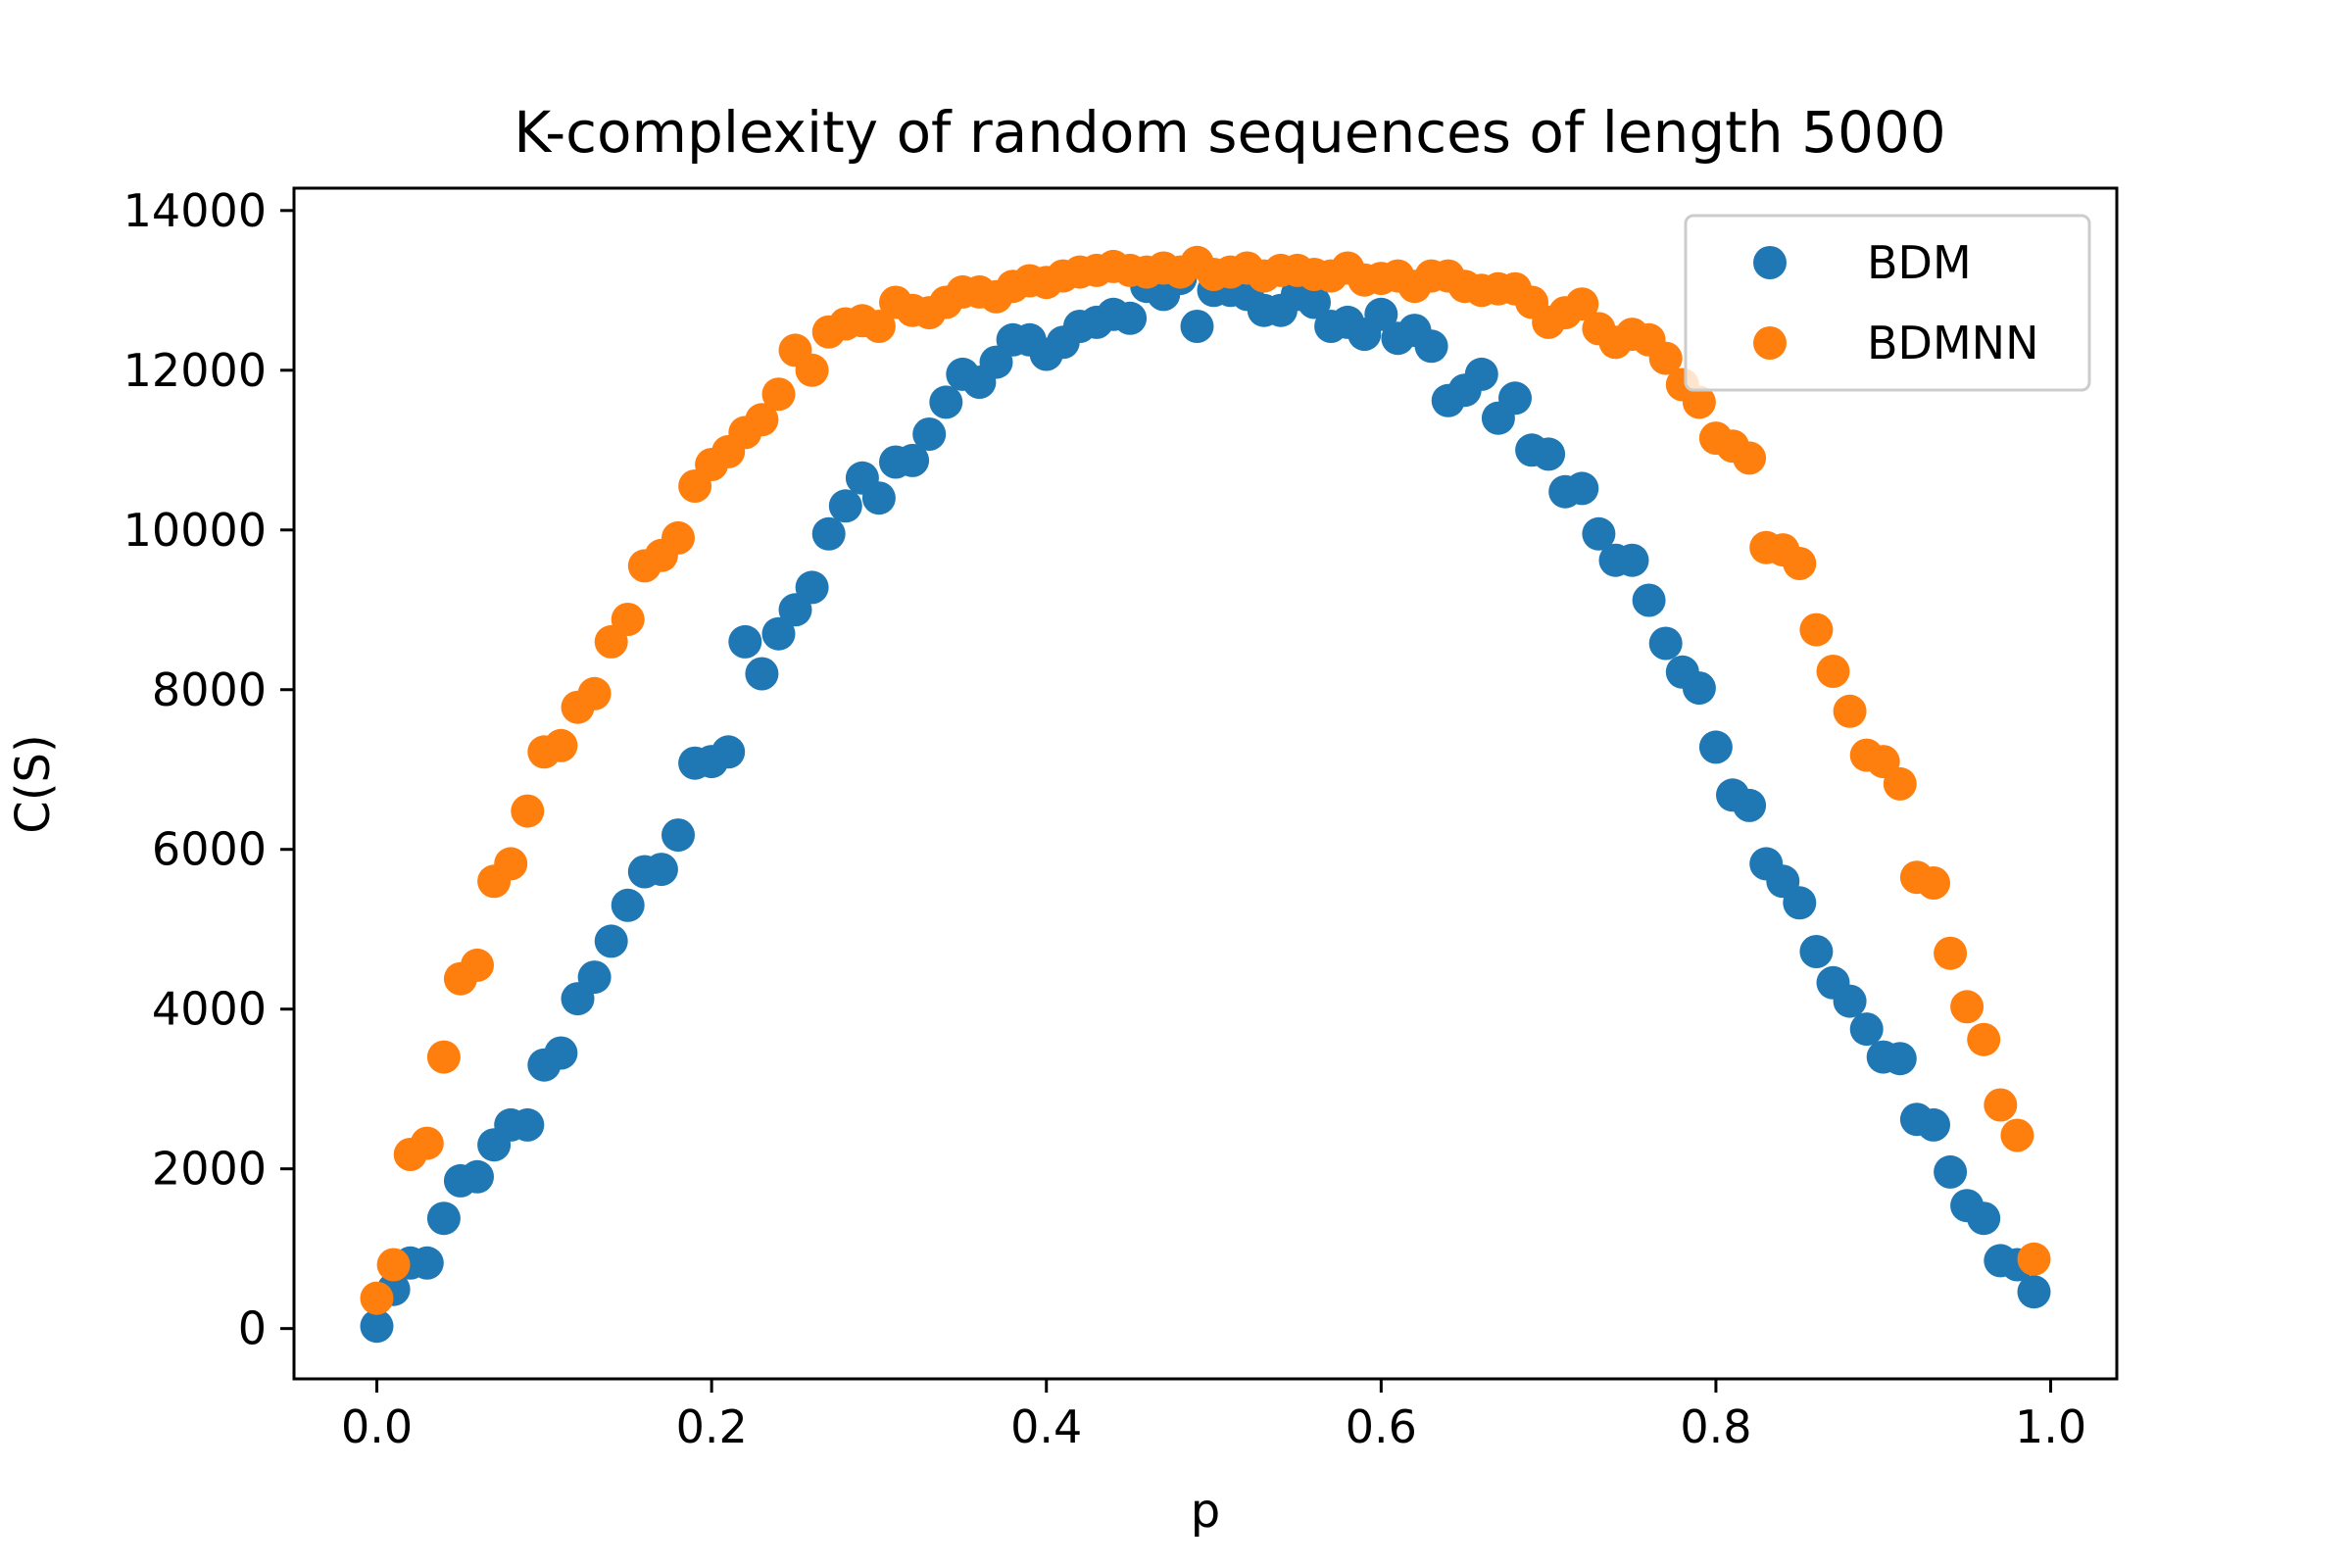  Describe the element at coordinates (1919, 262) in the screenshot. I see `legend-label-bdm: BDM` at that location.